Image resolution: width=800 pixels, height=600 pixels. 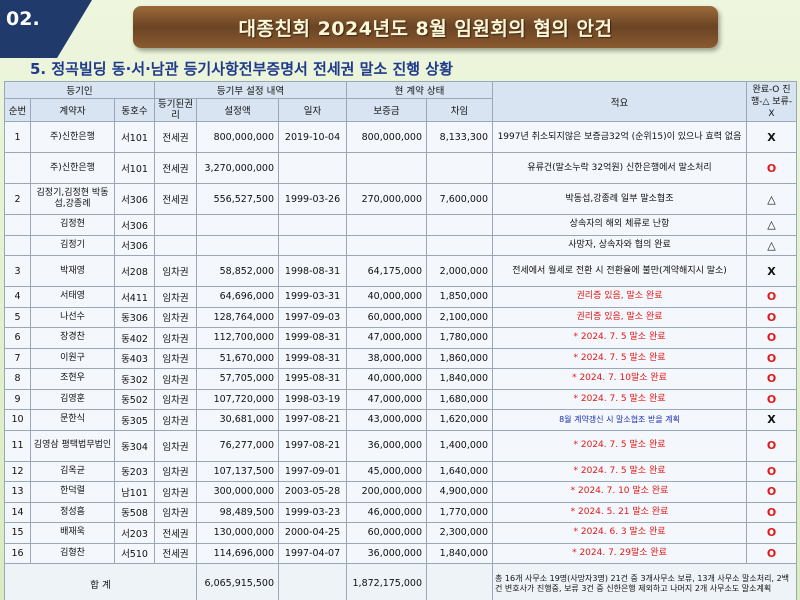 What do you see at coordinates (620, 297) in the screenshot?
I see `cell-note: 권리증 있음, 말소 완료` at bounding box center [620, 297].